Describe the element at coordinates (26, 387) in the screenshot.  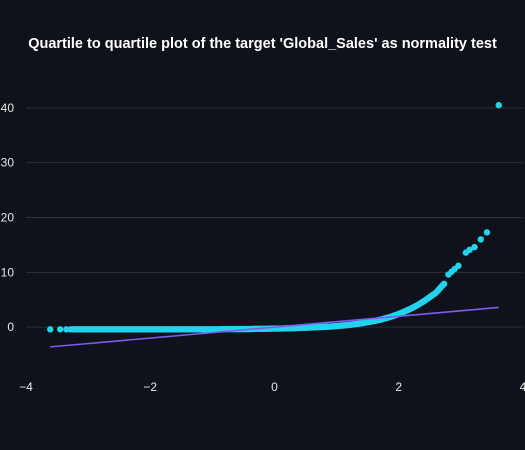
I see `x-tick-label: −4` at that location.